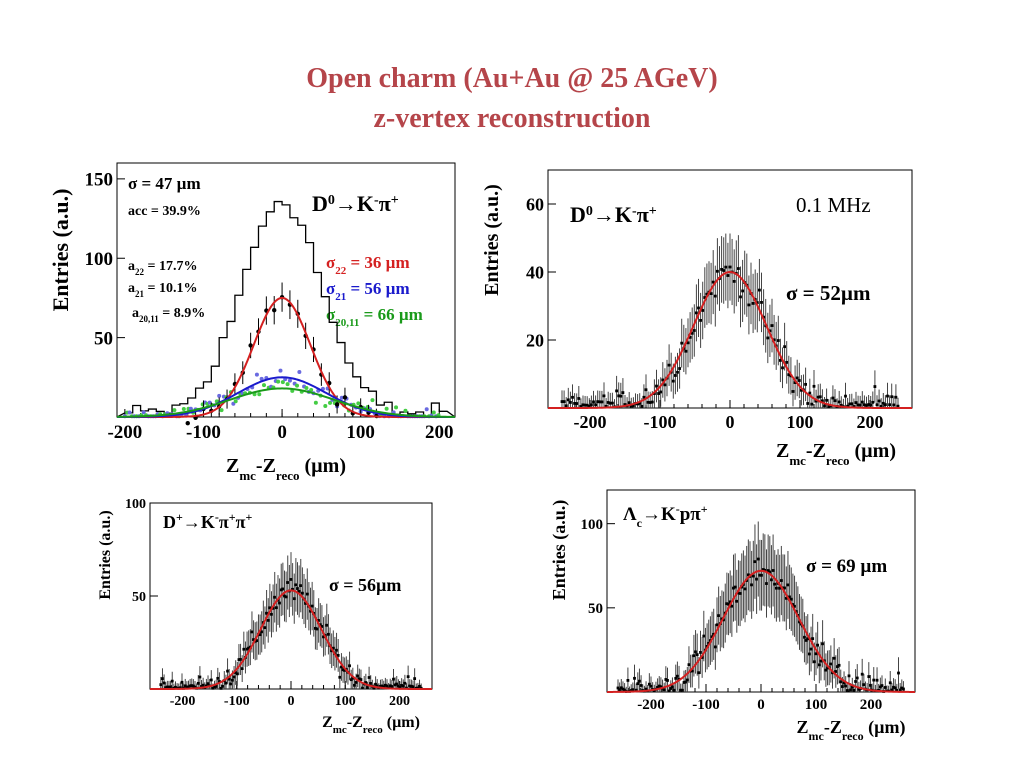 The height and width of the screenshot is (768, 1024). What do you see at coordinates (870, 422) in the screenshot?
I see `x-tick-label: 200` at bounding box center [870, 422].